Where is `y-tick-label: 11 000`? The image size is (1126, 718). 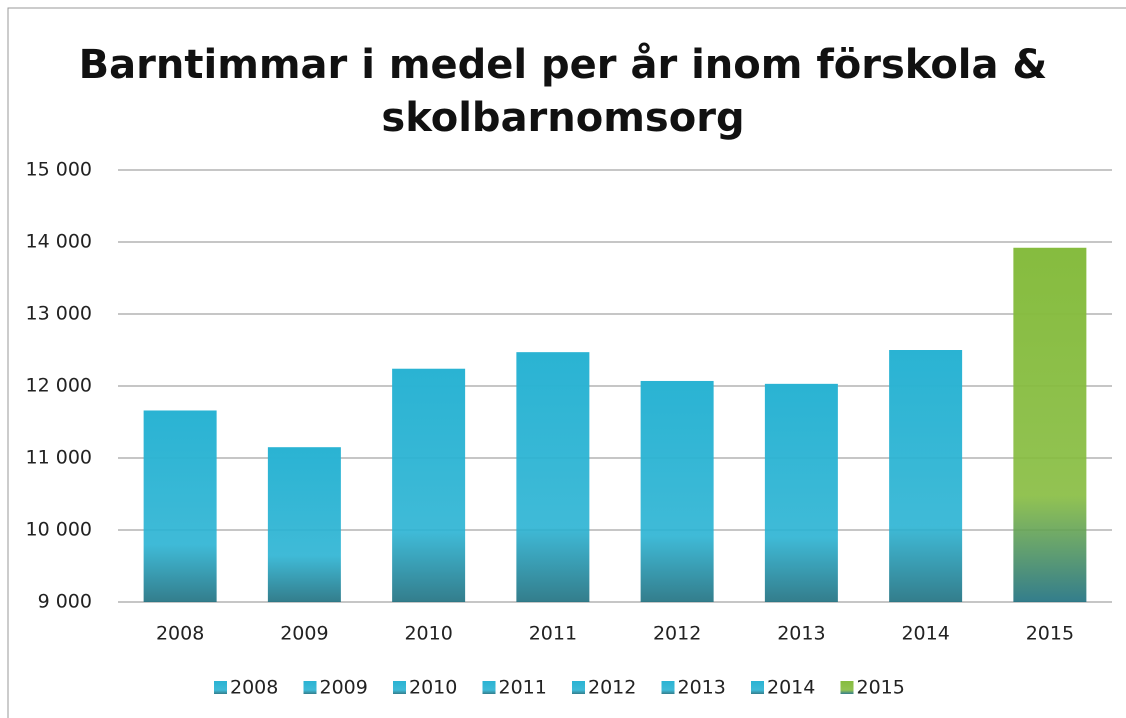 y-tick-label: 11 000 is located at coordinates (59, 458).